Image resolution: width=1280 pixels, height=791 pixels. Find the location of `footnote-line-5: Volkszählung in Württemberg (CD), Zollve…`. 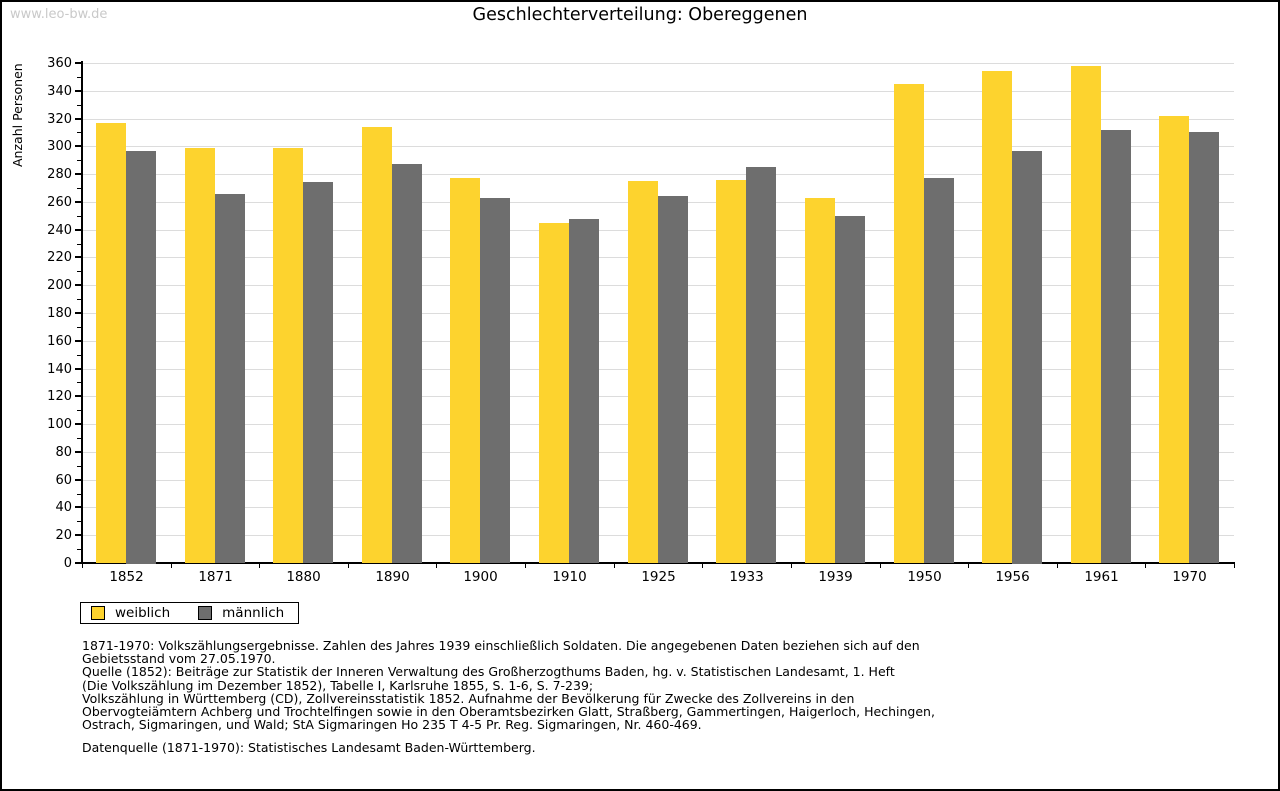

footnote-line-5: Volkszählung in Württemberg (CD), Zollve… is located at coordinates (468, 698).